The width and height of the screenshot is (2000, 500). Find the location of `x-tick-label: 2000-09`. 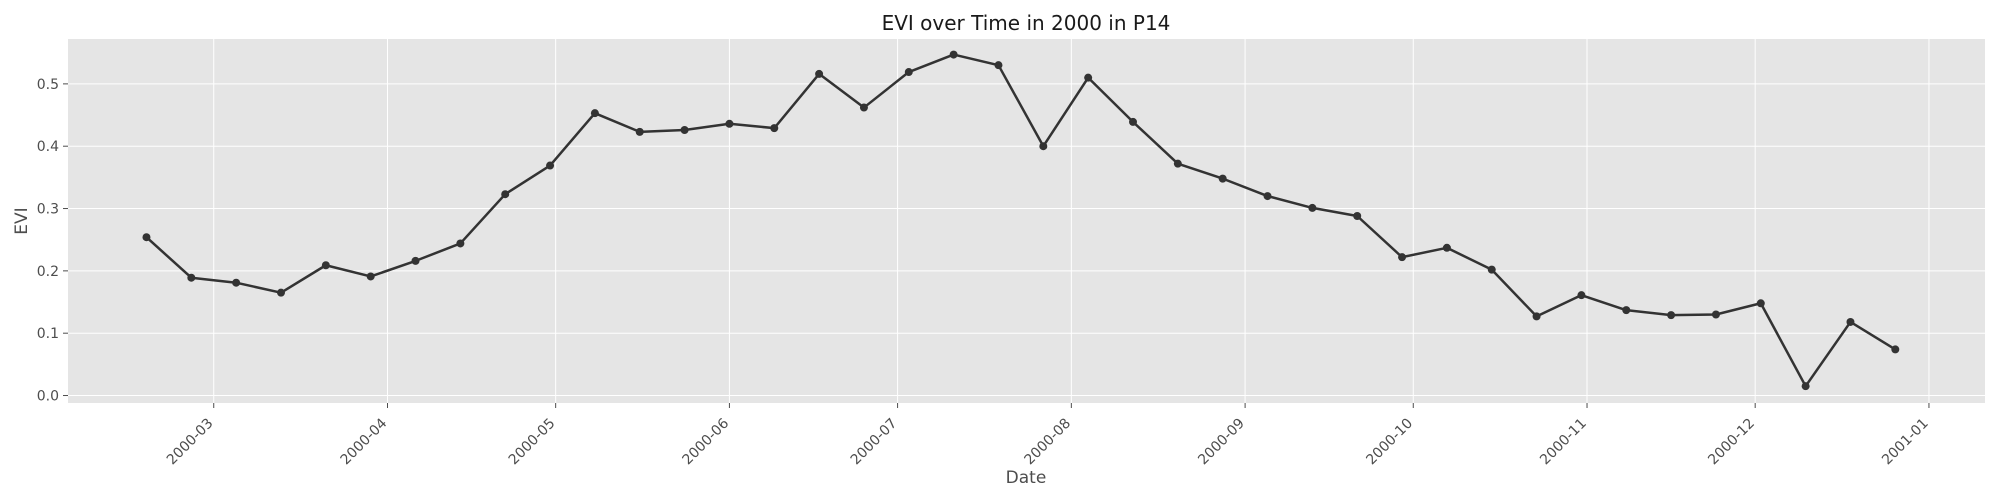

x-tick-label: 2000-09 is located at coordinates (1221, 442).